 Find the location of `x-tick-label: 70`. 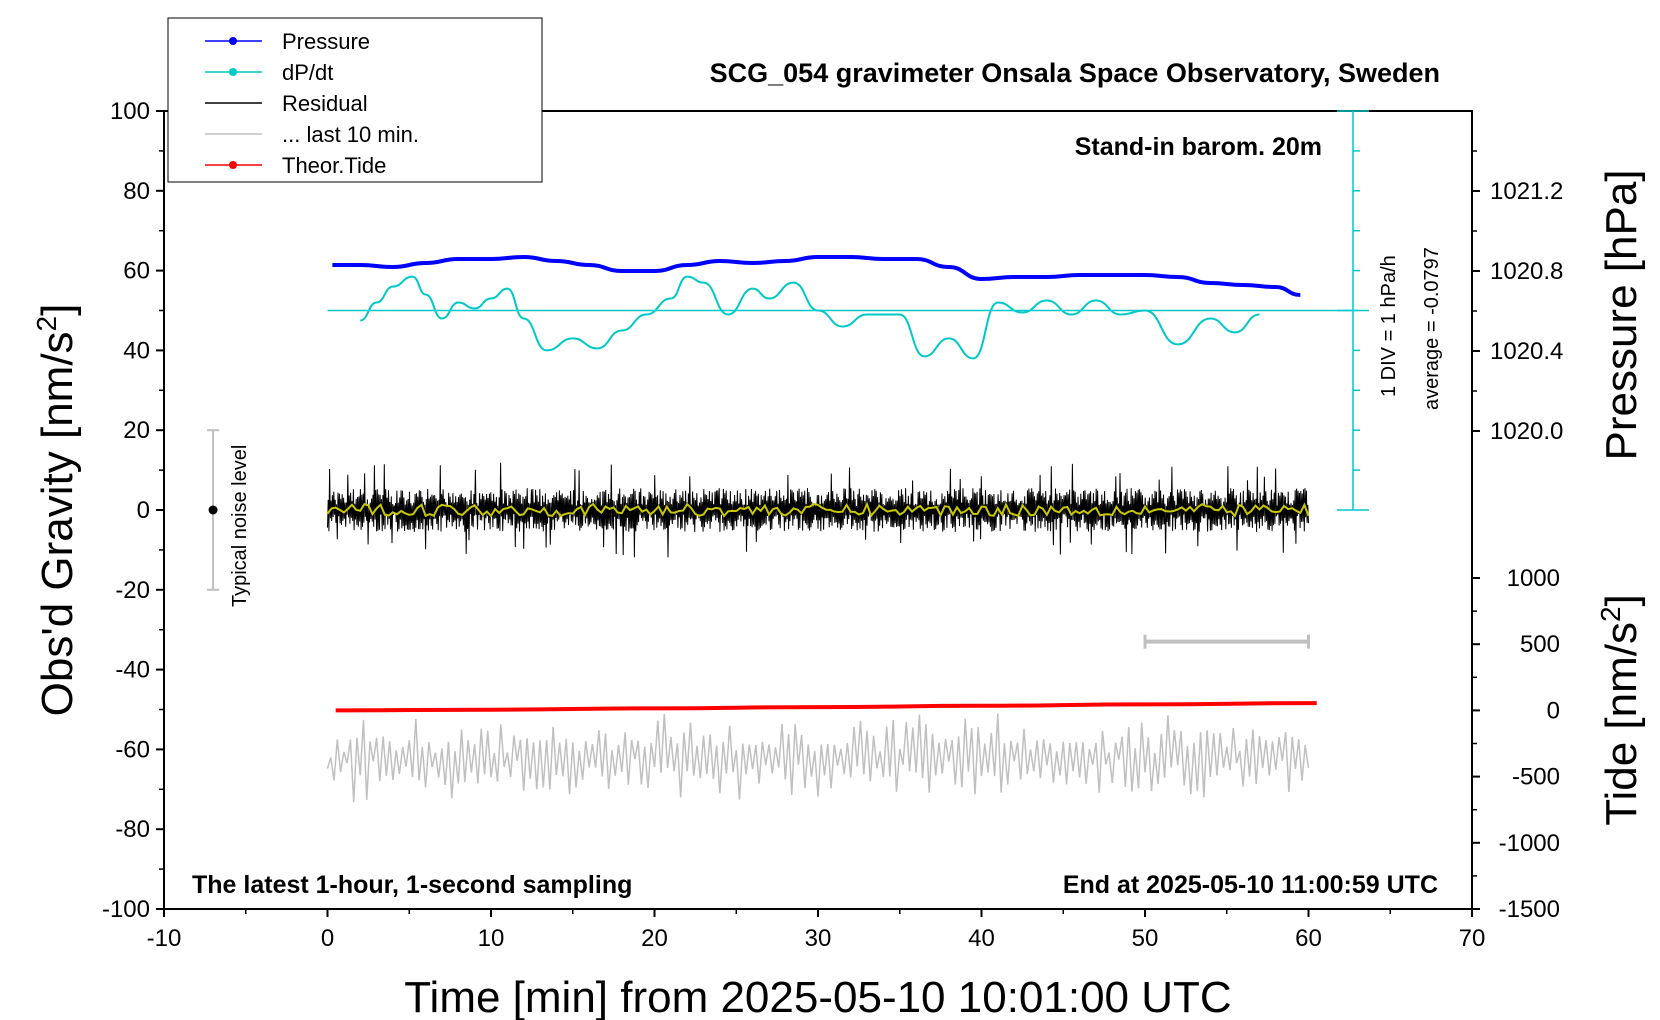

x-tick-label: 70 is located at coordinates (1472, 938).